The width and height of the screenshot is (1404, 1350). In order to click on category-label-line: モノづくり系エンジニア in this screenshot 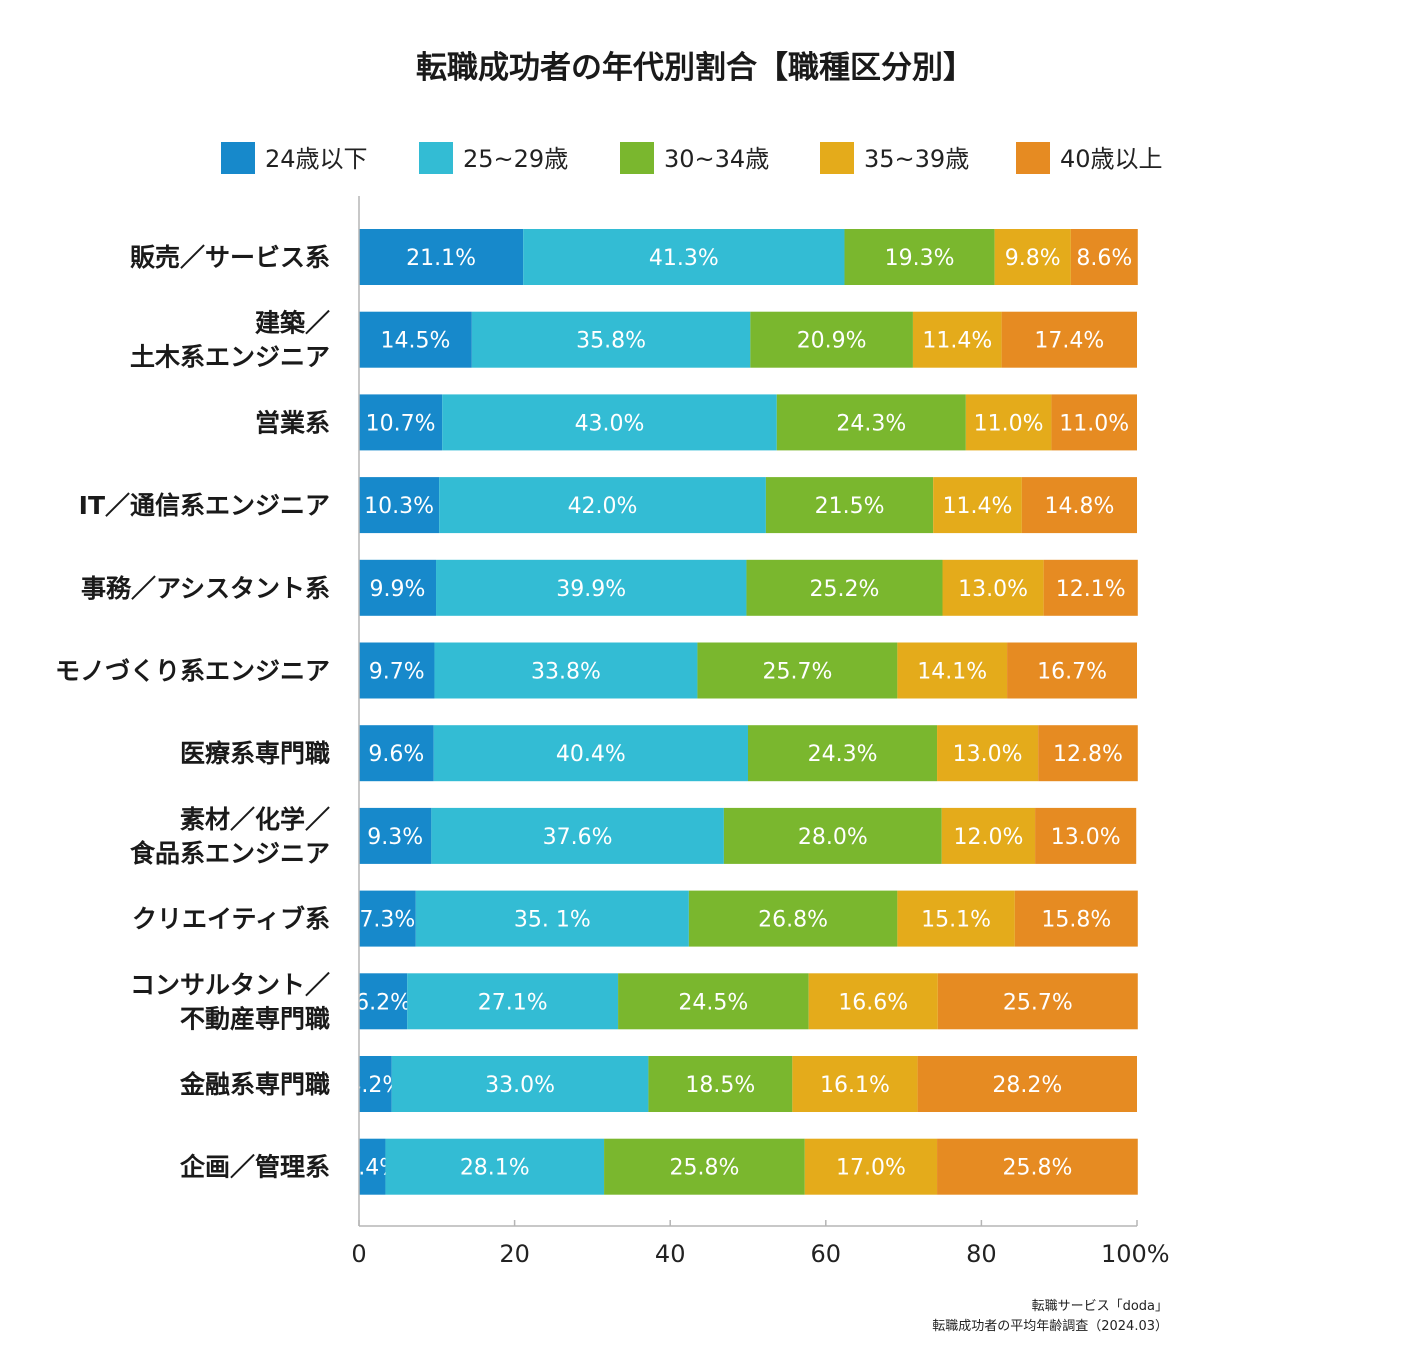, I will do `click(192, 671)`.